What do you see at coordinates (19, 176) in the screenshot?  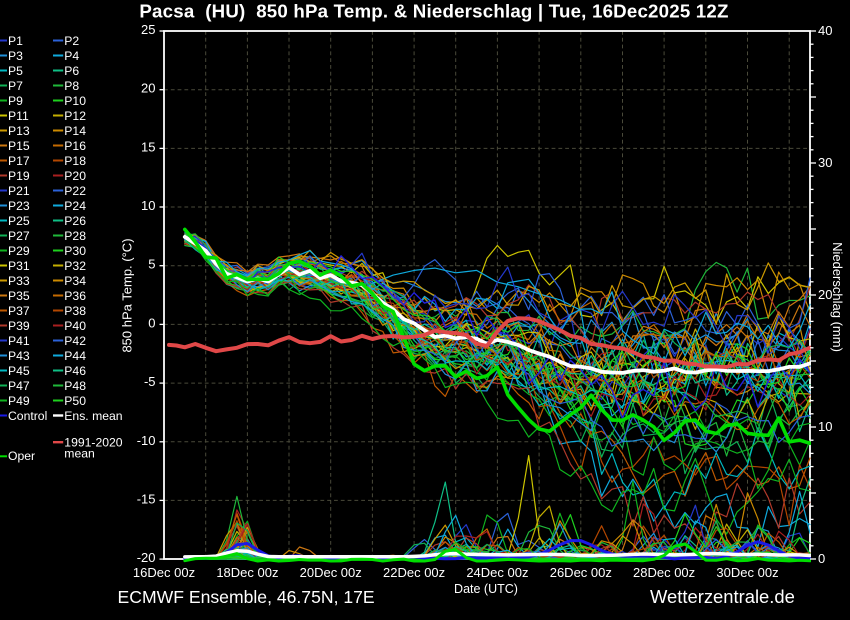 I see `svg-text: P19` at bounding box center [19, 176].